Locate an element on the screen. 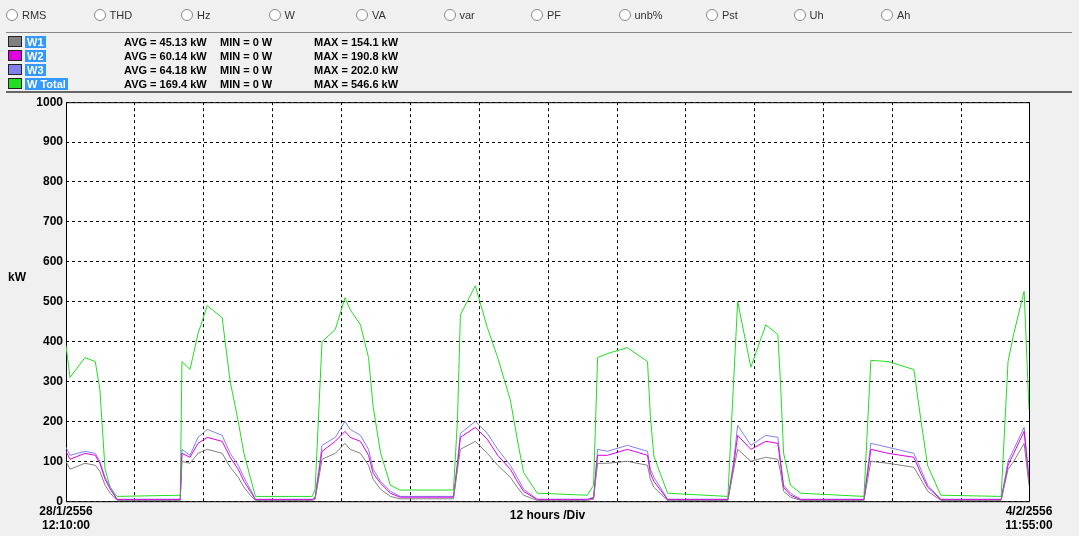 This screenshot has height=536, width=1079. y-tick-label: 800 is located at coordinates (53, 181).